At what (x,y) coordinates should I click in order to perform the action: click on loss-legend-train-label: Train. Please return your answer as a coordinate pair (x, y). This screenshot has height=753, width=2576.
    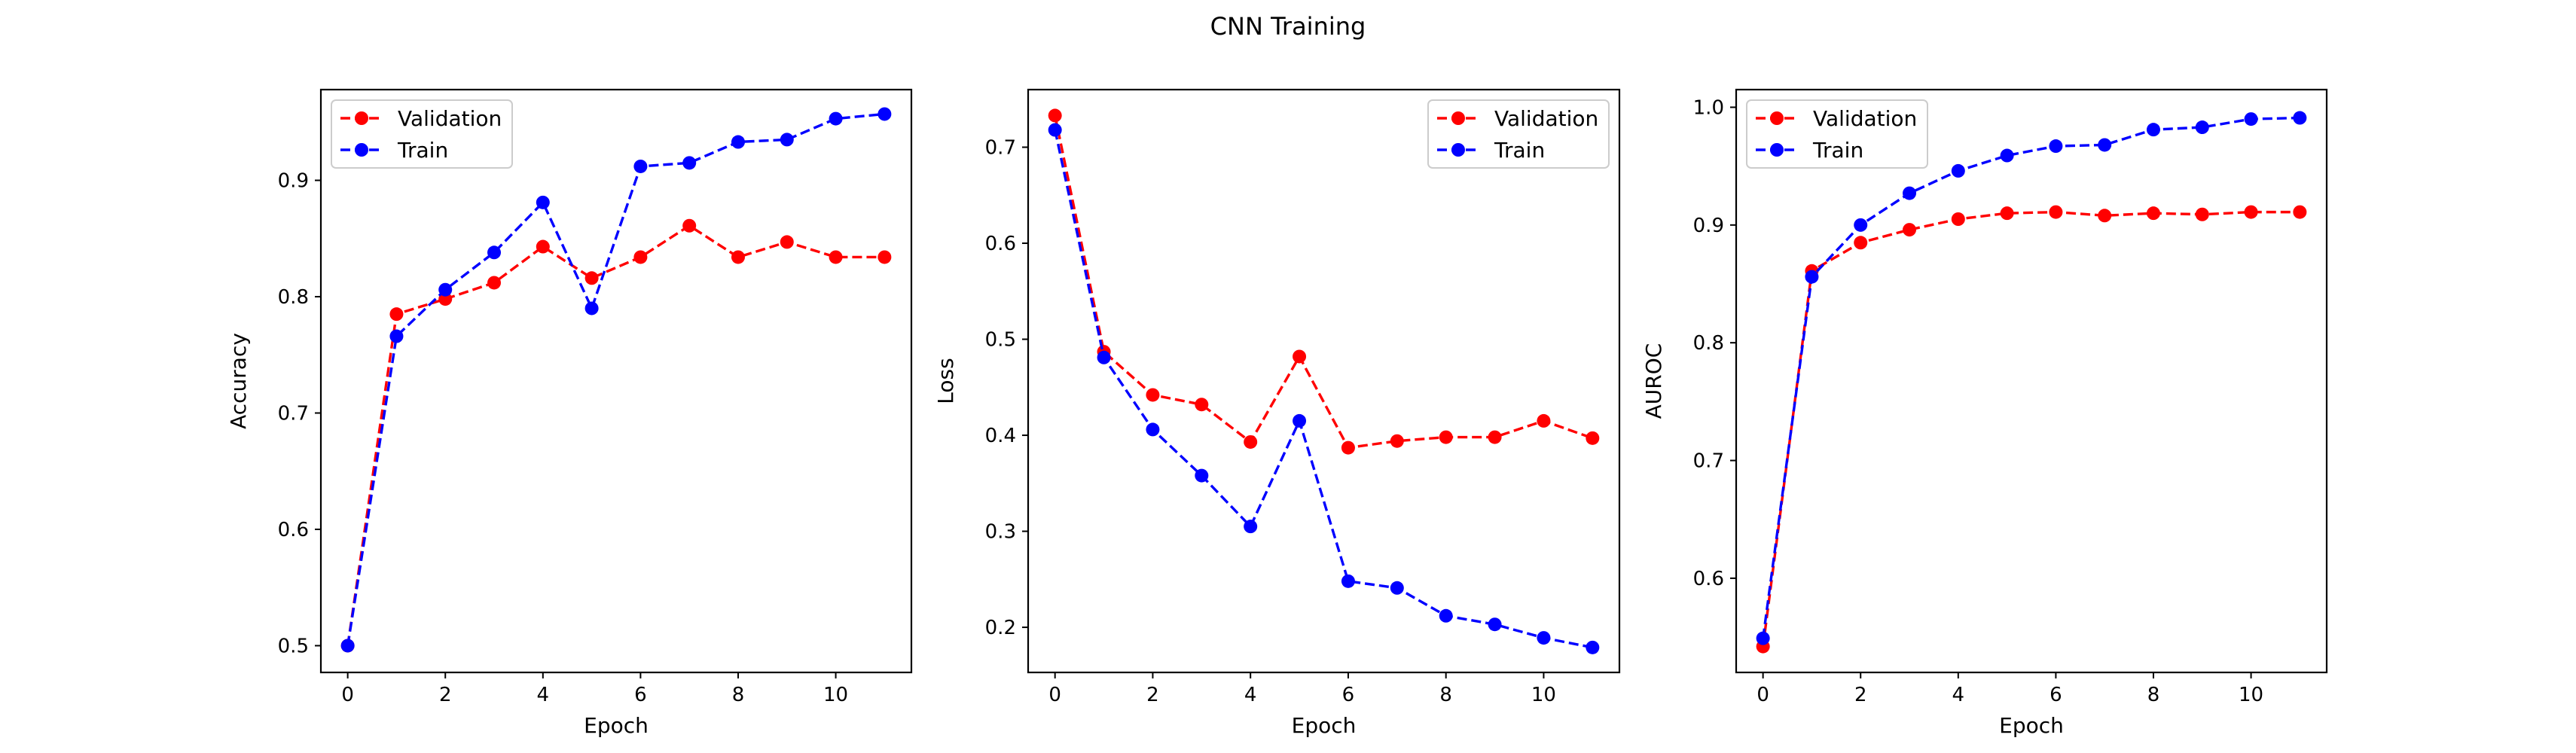
    Looking at the image, I should click on (1520, 150).